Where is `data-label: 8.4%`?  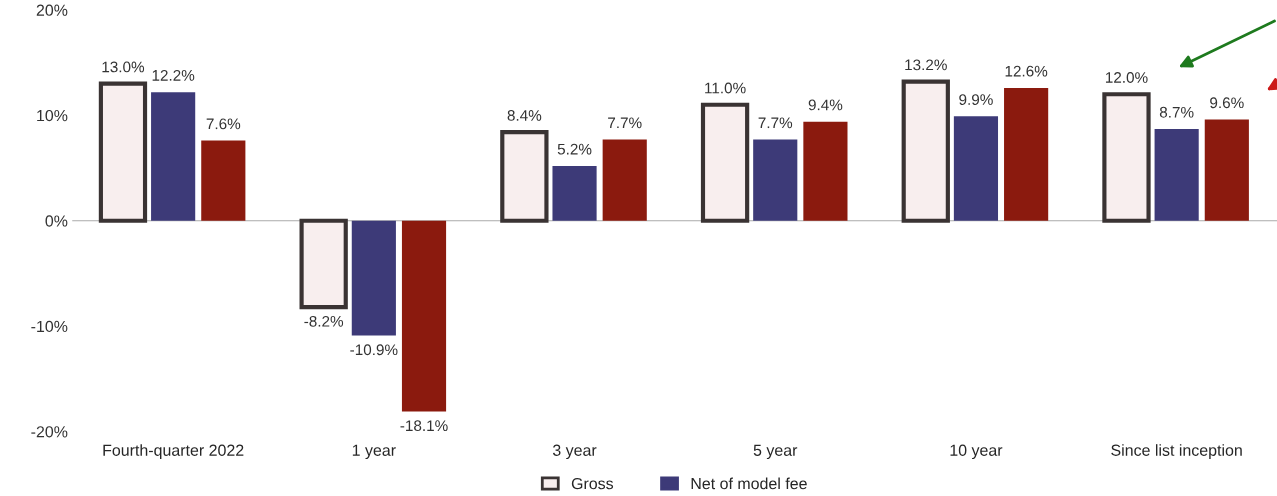 data-label: 8.4% is located at coordinates (524, 115).